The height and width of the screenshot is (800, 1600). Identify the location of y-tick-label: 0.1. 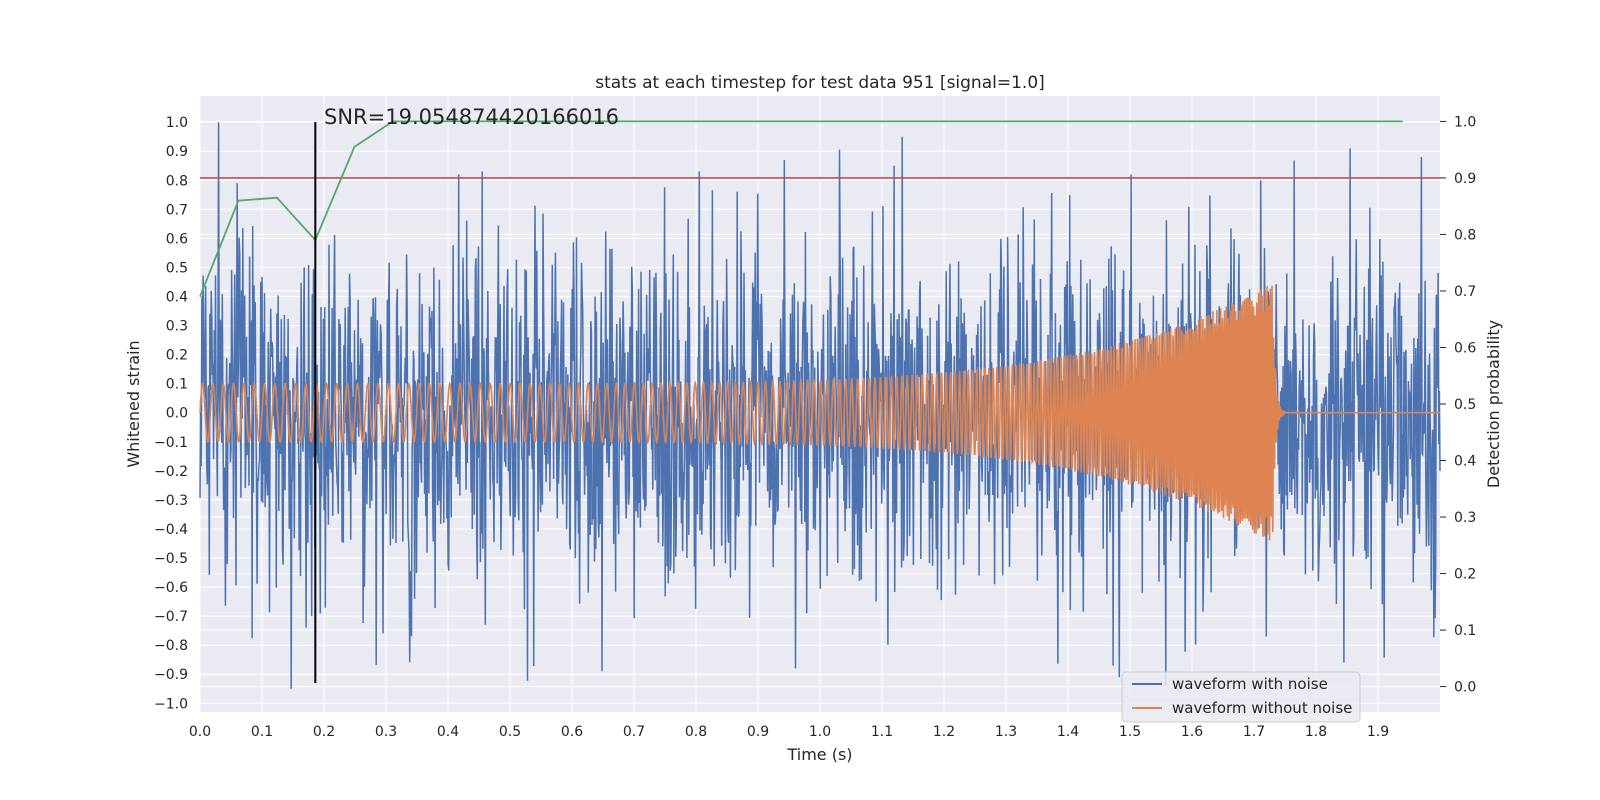
(177, 385).